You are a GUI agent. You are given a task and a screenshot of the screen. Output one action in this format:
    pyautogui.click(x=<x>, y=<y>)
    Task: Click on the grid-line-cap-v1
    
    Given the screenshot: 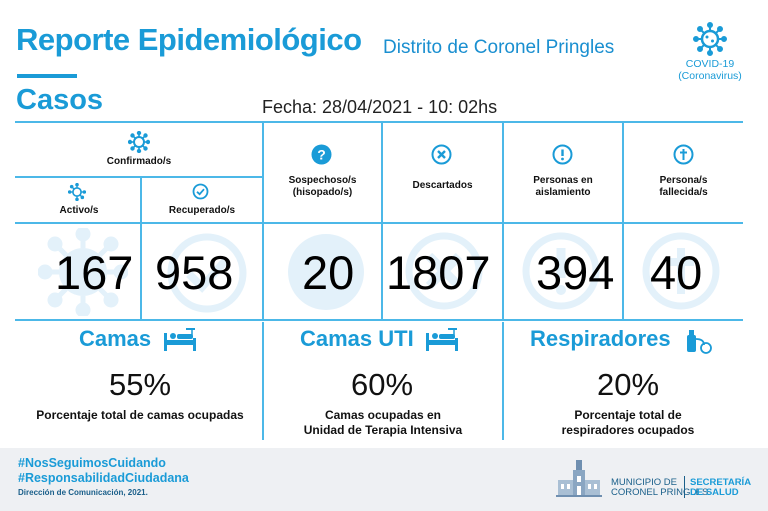 What is the action you would take?
    pyautogui.click(x=263, y=381)
    